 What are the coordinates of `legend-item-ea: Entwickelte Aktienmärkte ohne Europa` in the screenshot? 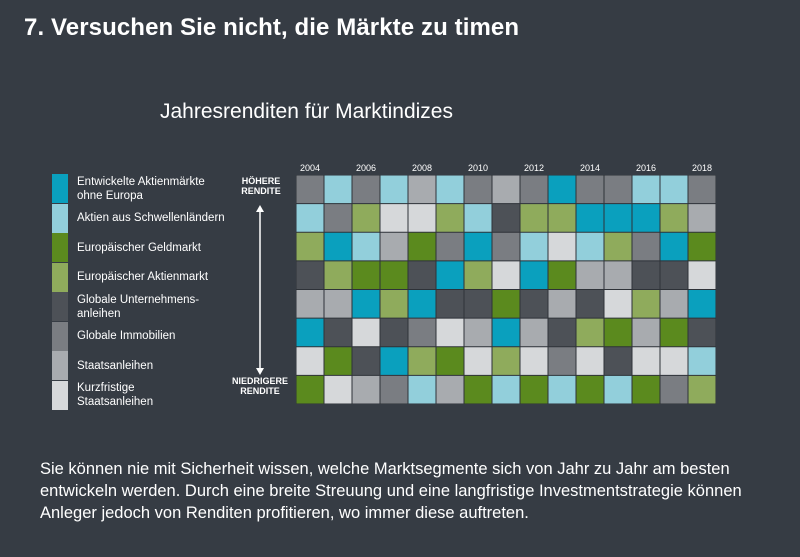 It's located at (172, 188).